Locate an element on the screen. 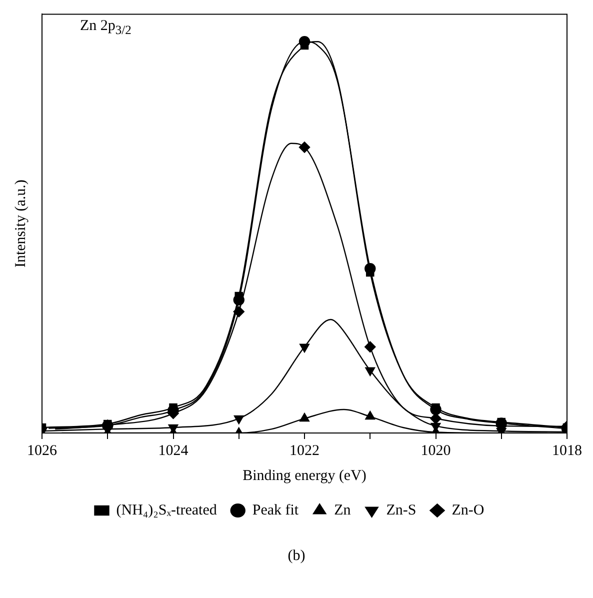 The height and width of the screenshot is (598, 593). legend-label: Zn is located at coordinates (343, 510).